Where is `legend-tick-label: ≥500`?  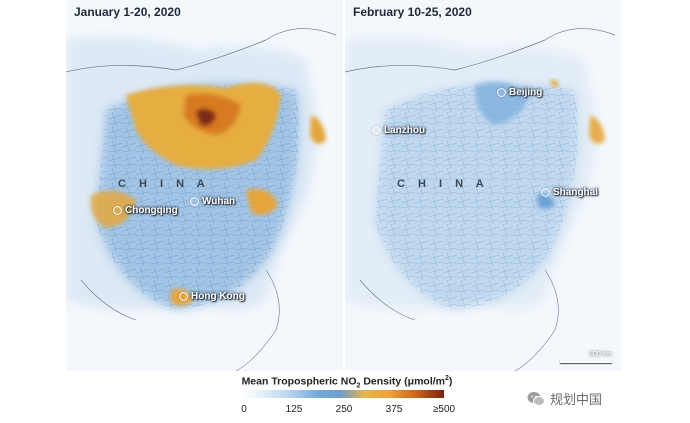 legend-tick-label: ≥500 is located at coordinates (444, 409).